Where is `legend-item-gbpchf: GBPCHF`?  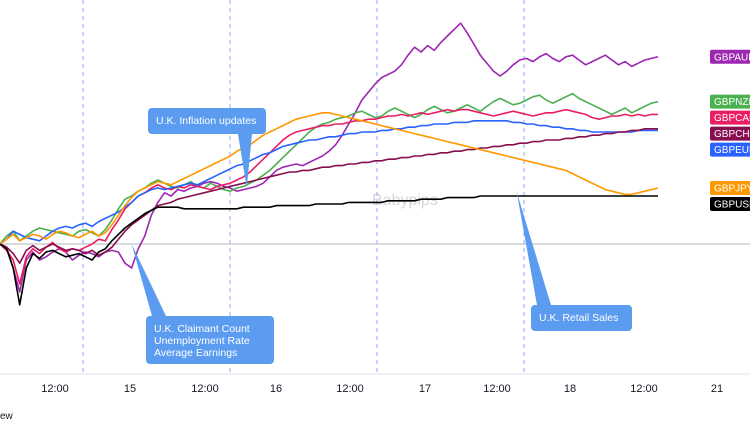
legend-item-gbpchf: GBPCHF is located at coordinates (730, 133).